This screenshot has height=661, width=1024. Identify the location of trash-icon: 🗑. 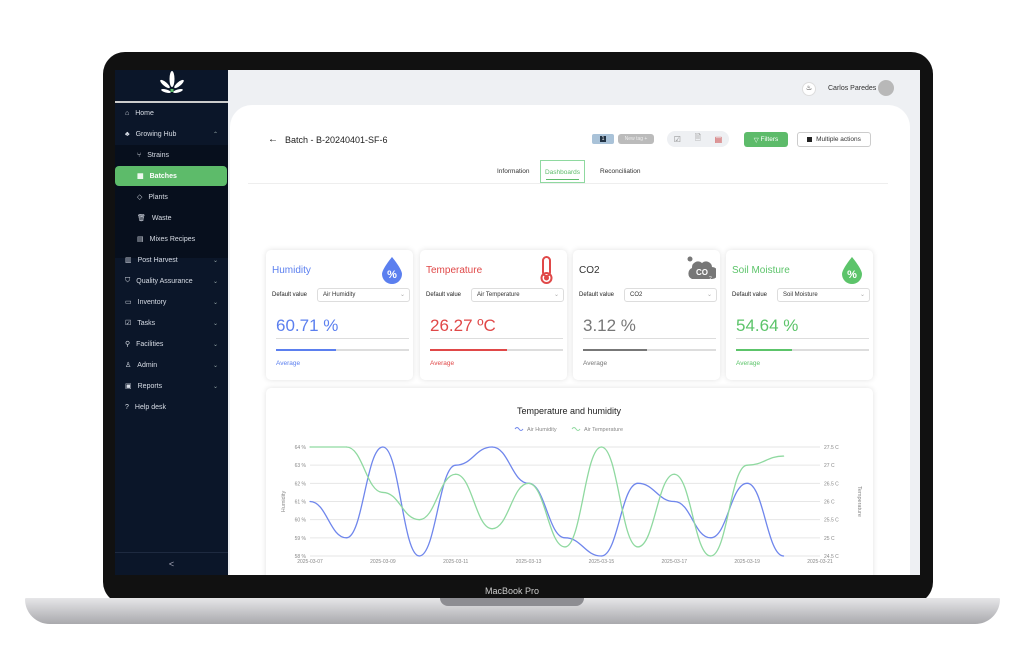
(141, 218).